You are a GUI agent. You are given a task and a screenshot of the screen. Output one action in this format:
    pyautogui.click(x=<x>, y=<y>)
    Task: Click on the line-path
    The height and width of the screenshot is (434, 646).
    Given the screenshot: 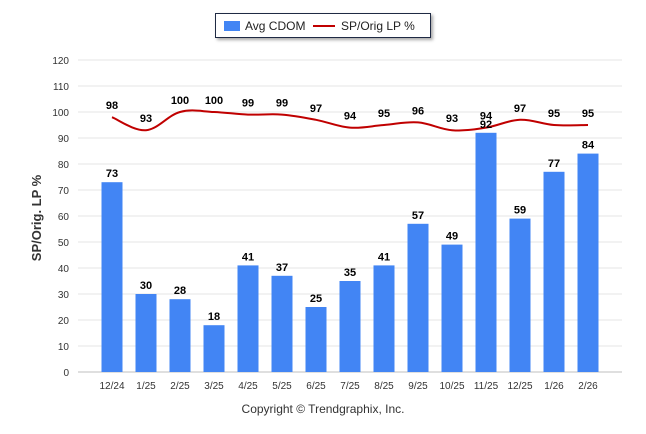 What is the action you would take?
    pyautogui.click(x=350, y=120)
    